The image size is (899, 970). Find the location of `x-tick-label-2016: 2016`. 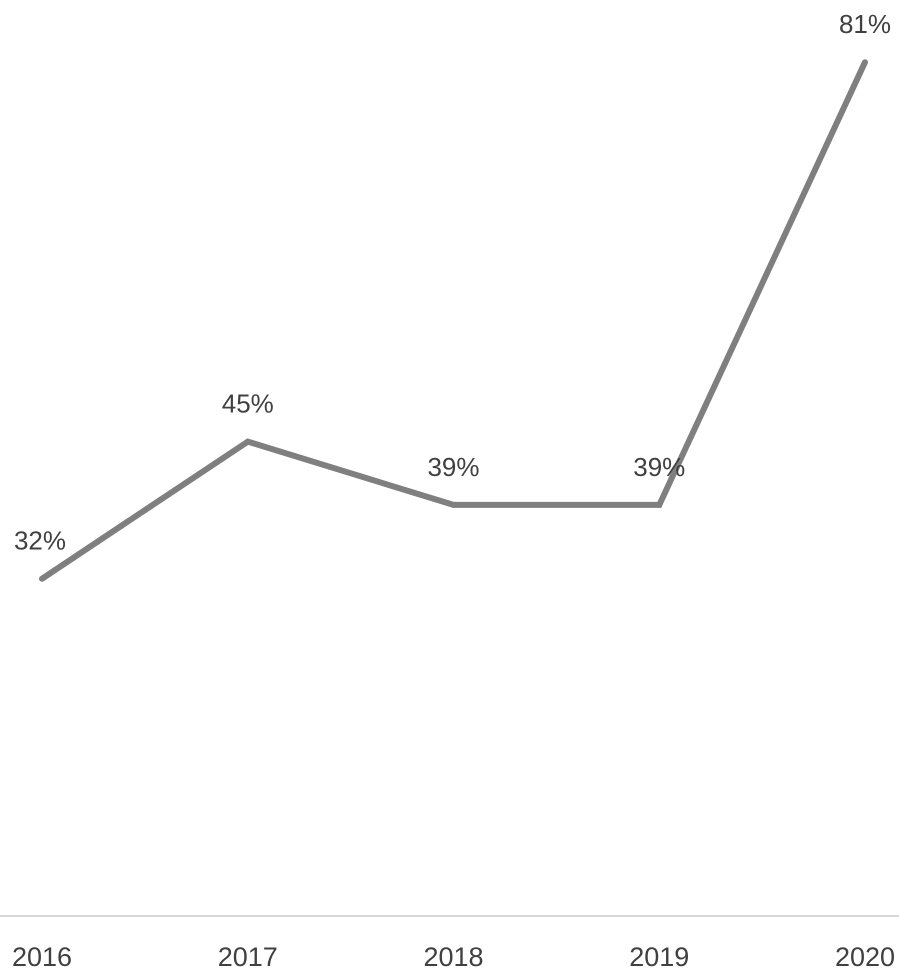

x-tick-label-2016: 2016 is located at coordinates (42, 956).